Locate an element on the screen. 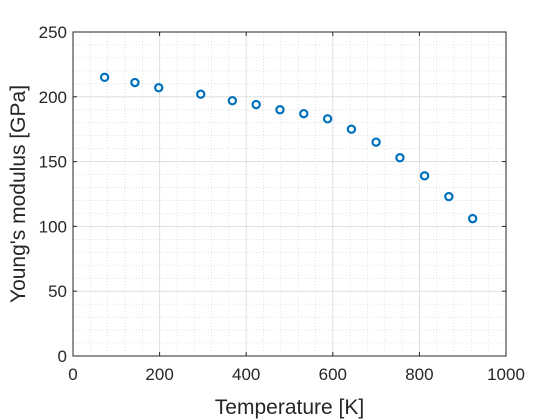 This screenshot has height=420, width=560. y-axis-label: Young's modulus [GPa] is located at coordinates (18, 194).